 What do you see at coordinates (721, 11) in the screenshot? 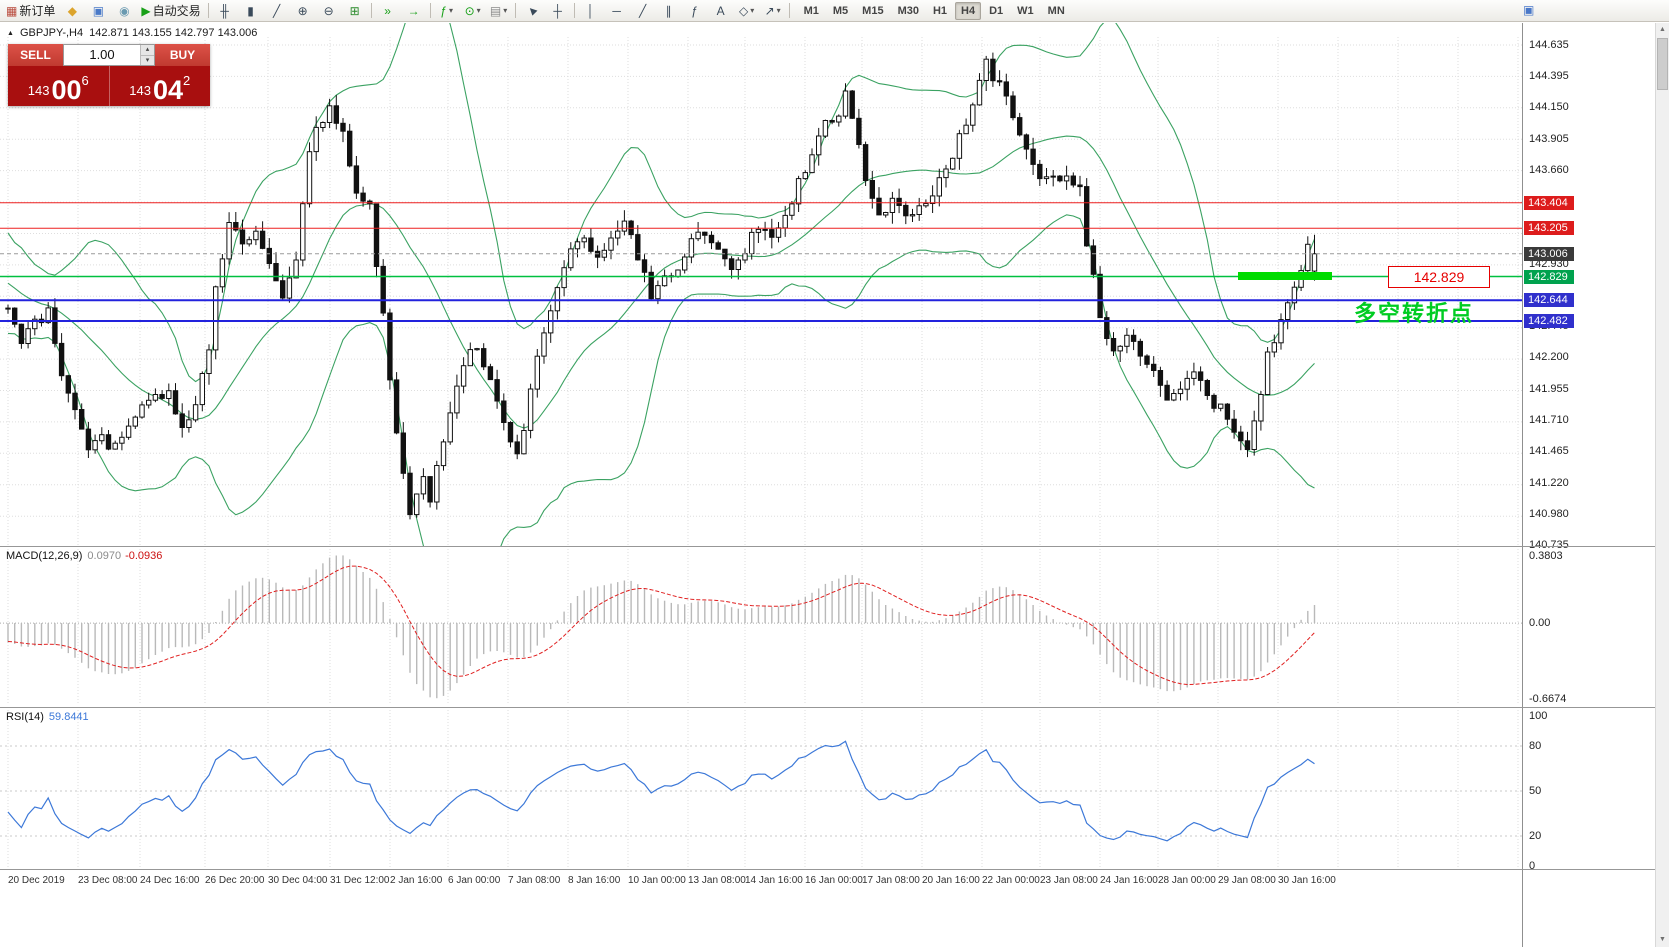
I see `text-label-button: A` at bounding box center [721, 11].